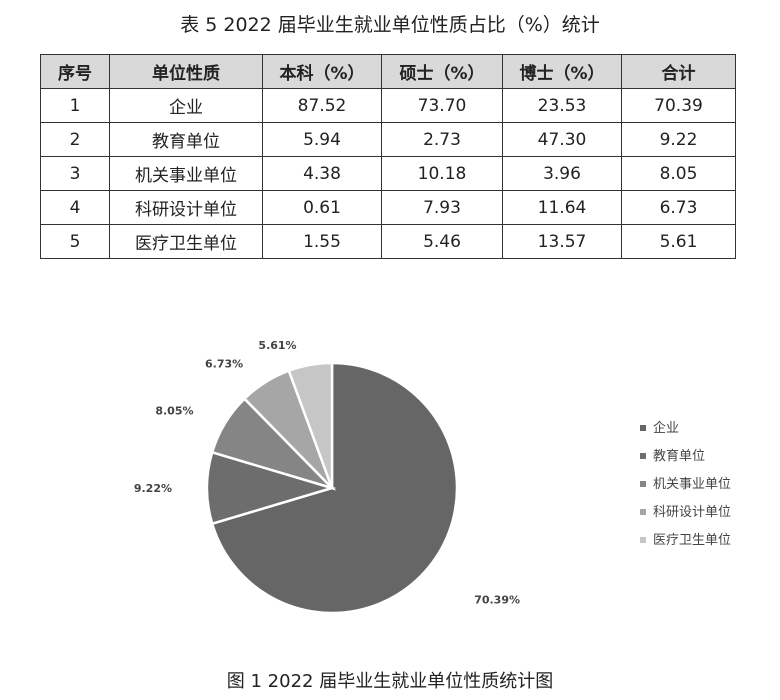 This screenshot has width=780, height=700. What do you see at coordinates (390, 25) in the screenshot?
I see `table-title: 表 5 2022 届毕业生就业单位性质占比（%）统计` at bounding box center [390, 25].